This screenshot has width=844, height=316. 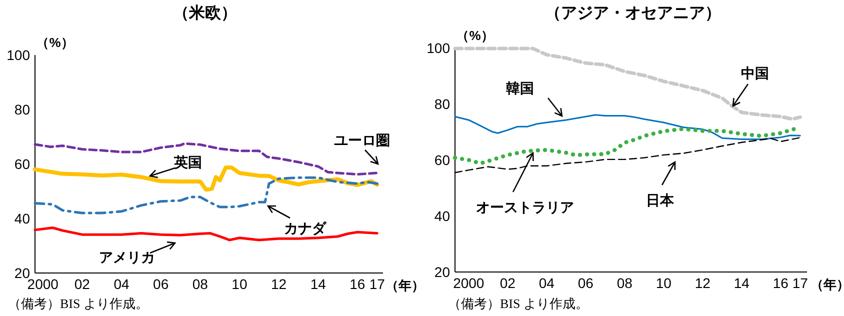 What do you see at coordinates (305, 228) in the screenshot?
I see `series-label: カナダ` at bounding box center [305, 228].